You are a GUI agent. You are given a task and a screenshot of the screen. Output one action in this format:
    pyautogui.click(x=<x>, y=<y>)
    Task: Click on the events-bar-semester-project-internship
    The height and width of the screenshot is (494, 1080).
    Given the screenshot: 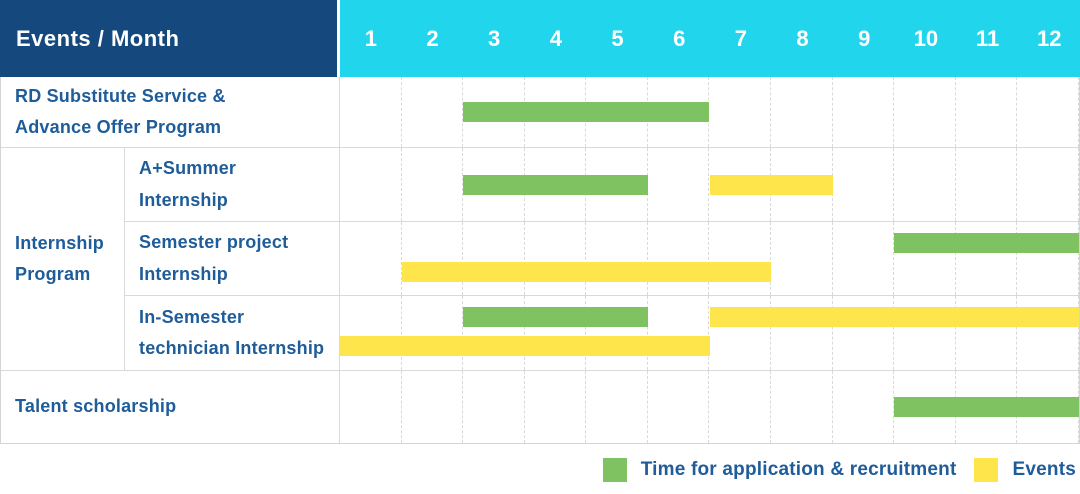 What is the action you would take?
    pyautogui.click(x=586, y=272)
    